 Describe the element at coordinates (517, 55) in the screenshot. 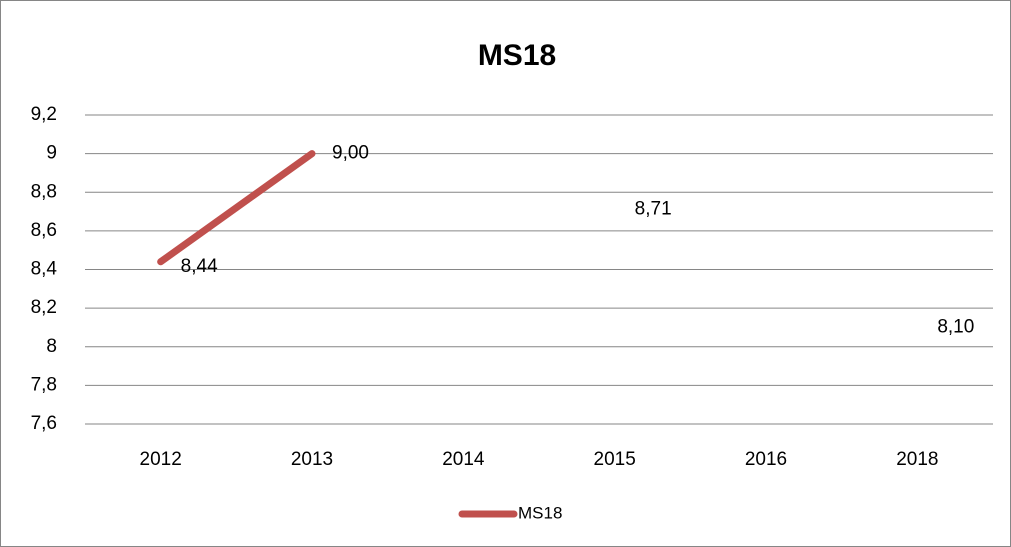

I see `chart-title: MS18` at that location.